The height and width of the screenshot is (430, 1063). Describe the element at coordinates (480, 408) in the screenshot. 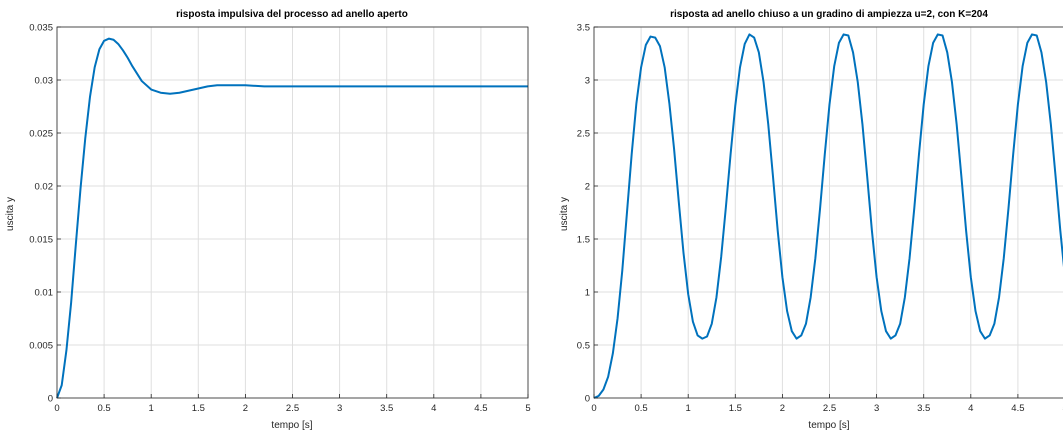

I see `left-xtick-label: 4.5` at that location.